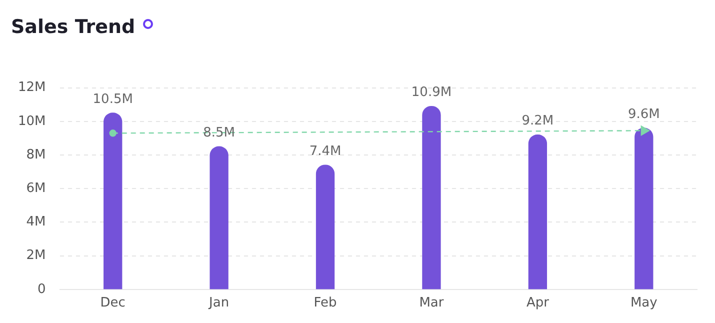 This screenshot has width=715, height=323. Describe the element at coordinates (219, 303) in the screenshot. I see `x-tick-label: Jan` at that location.